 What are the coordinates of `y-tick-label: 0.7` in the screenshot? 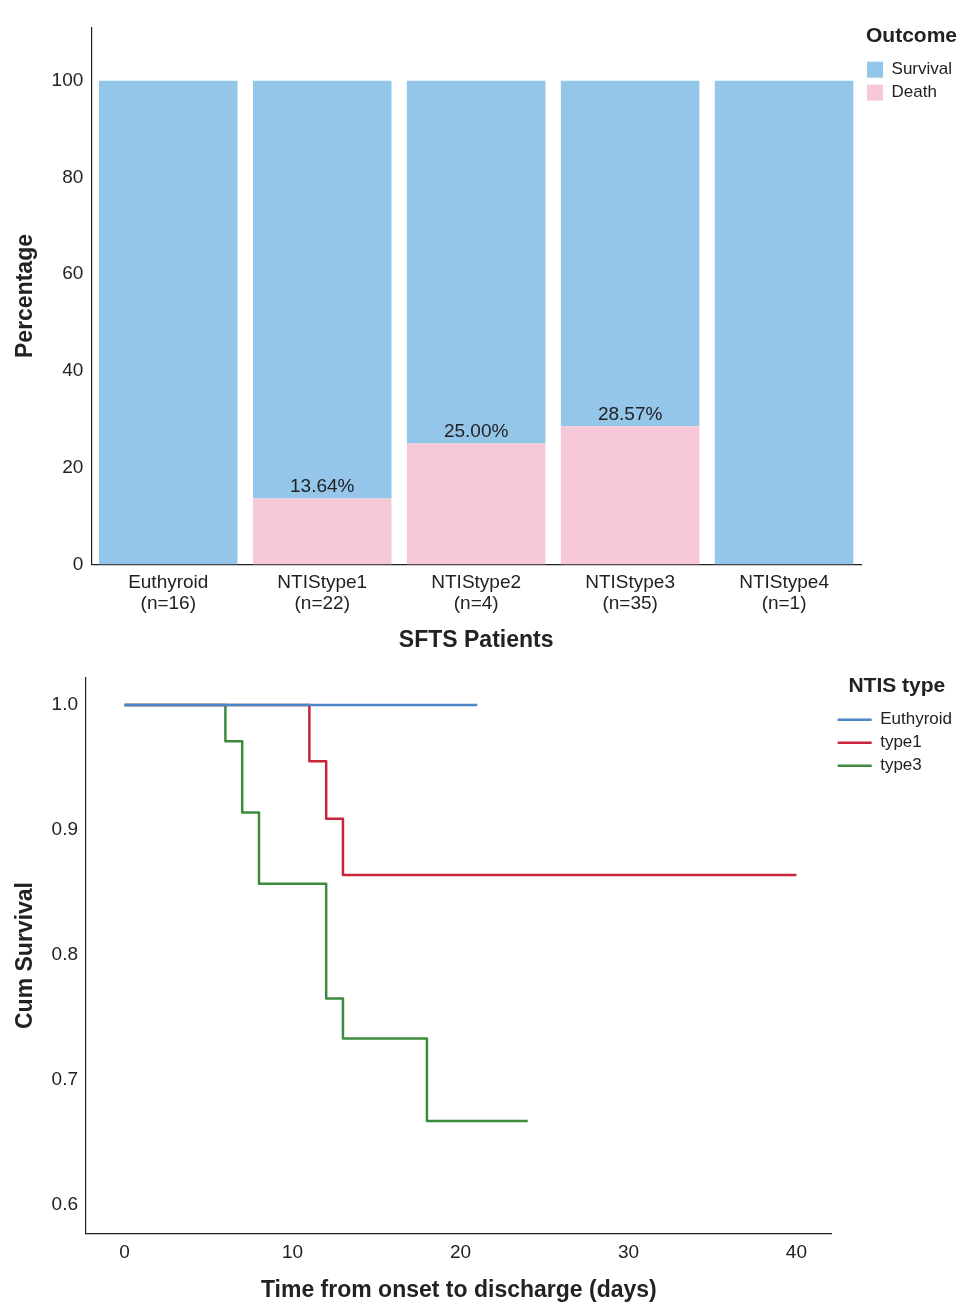 It's located at (65, 1079).